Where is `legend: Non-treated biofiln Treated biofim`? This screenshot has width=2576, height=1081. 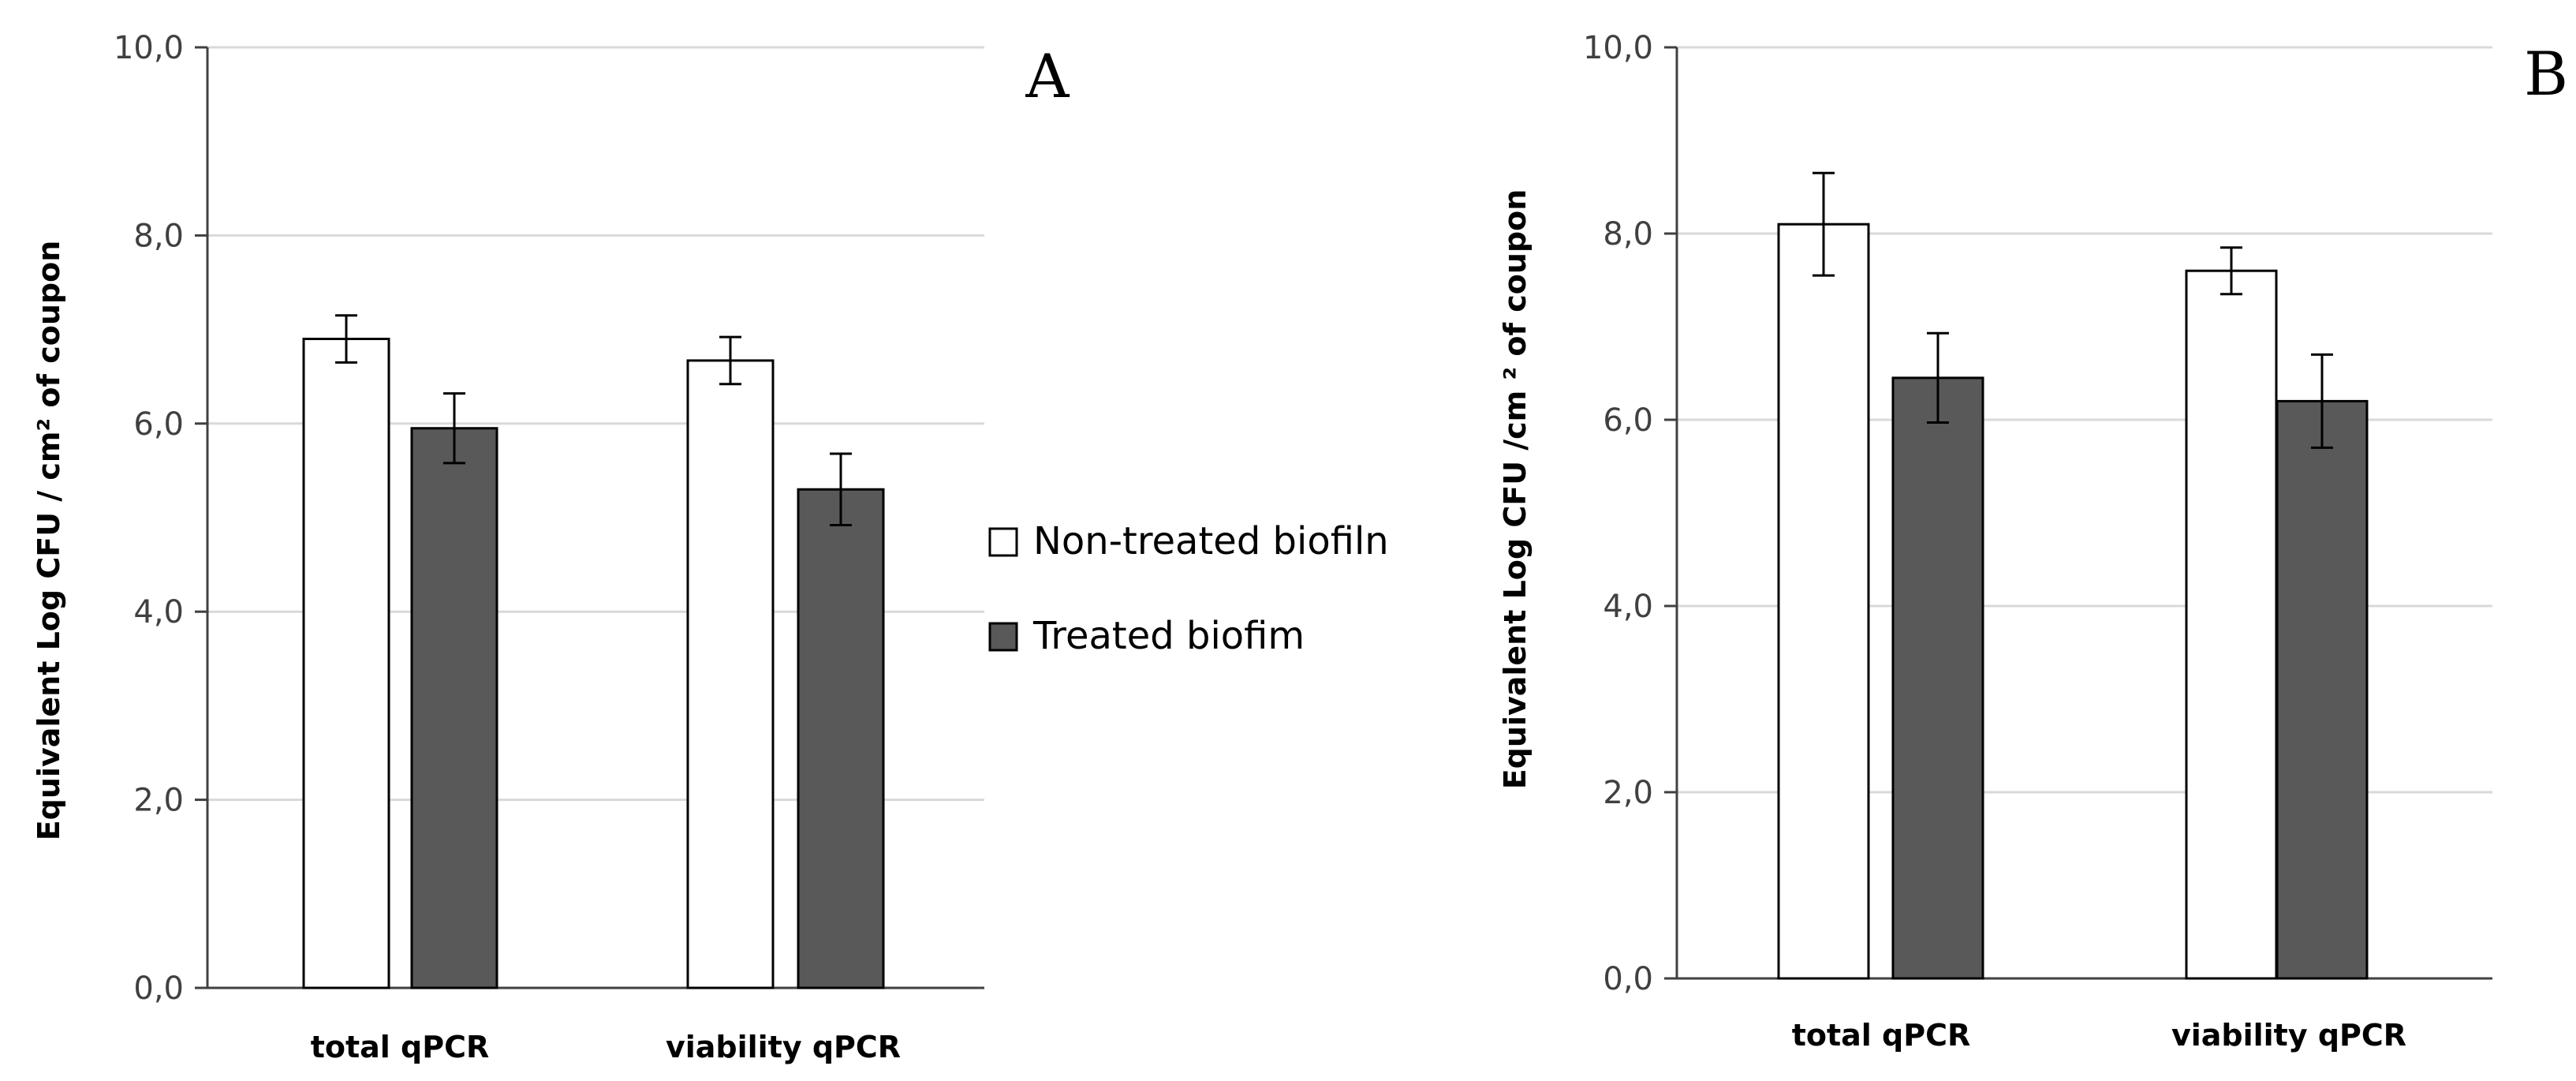 legend: Non-treated biofiln Treated biofim is located at coordinates (1188, 588).